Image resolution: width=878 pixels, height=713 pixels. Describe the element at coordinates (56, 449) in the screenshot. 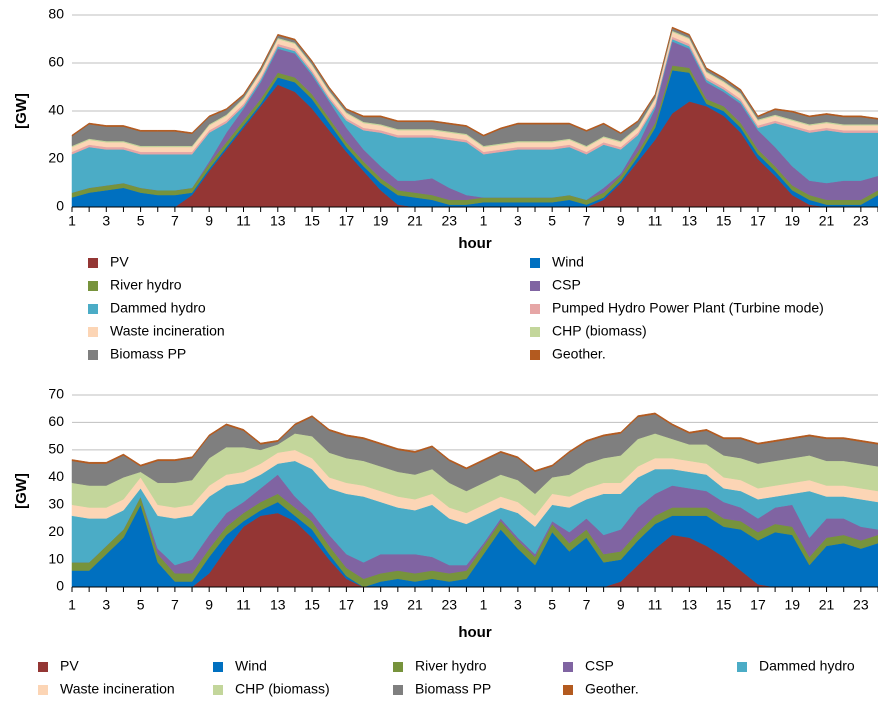

I see `y-tick-label: 50` at that location.